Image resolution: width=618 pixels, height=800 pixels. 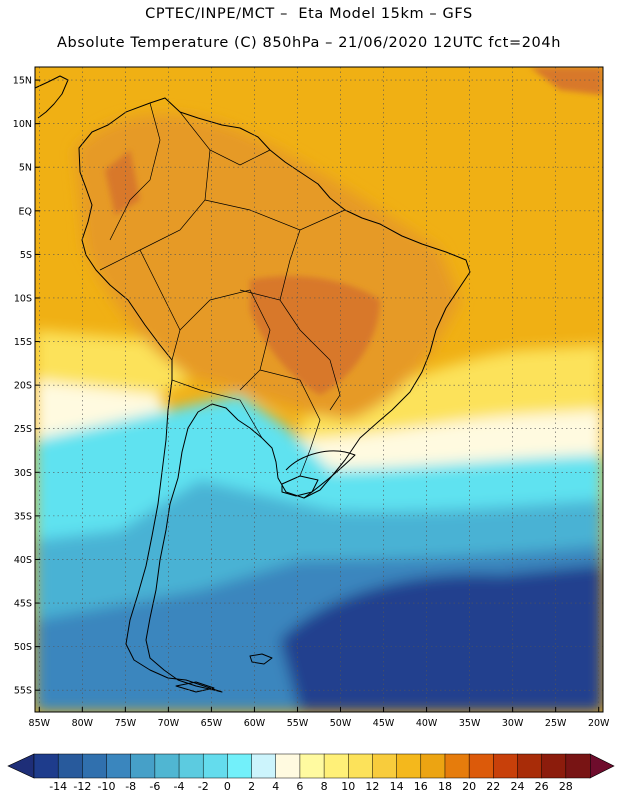 I want to click on lon-label: 85W, so click(x=40, y=723).